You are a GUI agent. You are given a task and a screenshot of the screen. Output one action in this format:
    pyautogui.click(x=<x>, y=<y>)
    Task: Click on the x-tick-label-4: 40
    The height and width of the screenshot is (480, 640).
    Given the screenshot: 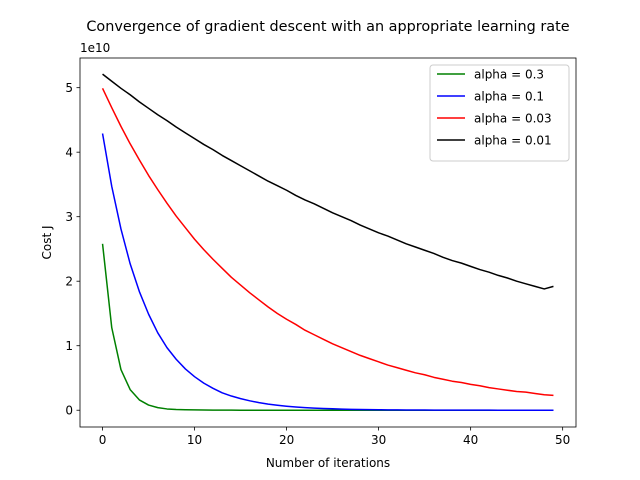 What is the action you would take?
    pyautogui.click(x=470, y=440)
    